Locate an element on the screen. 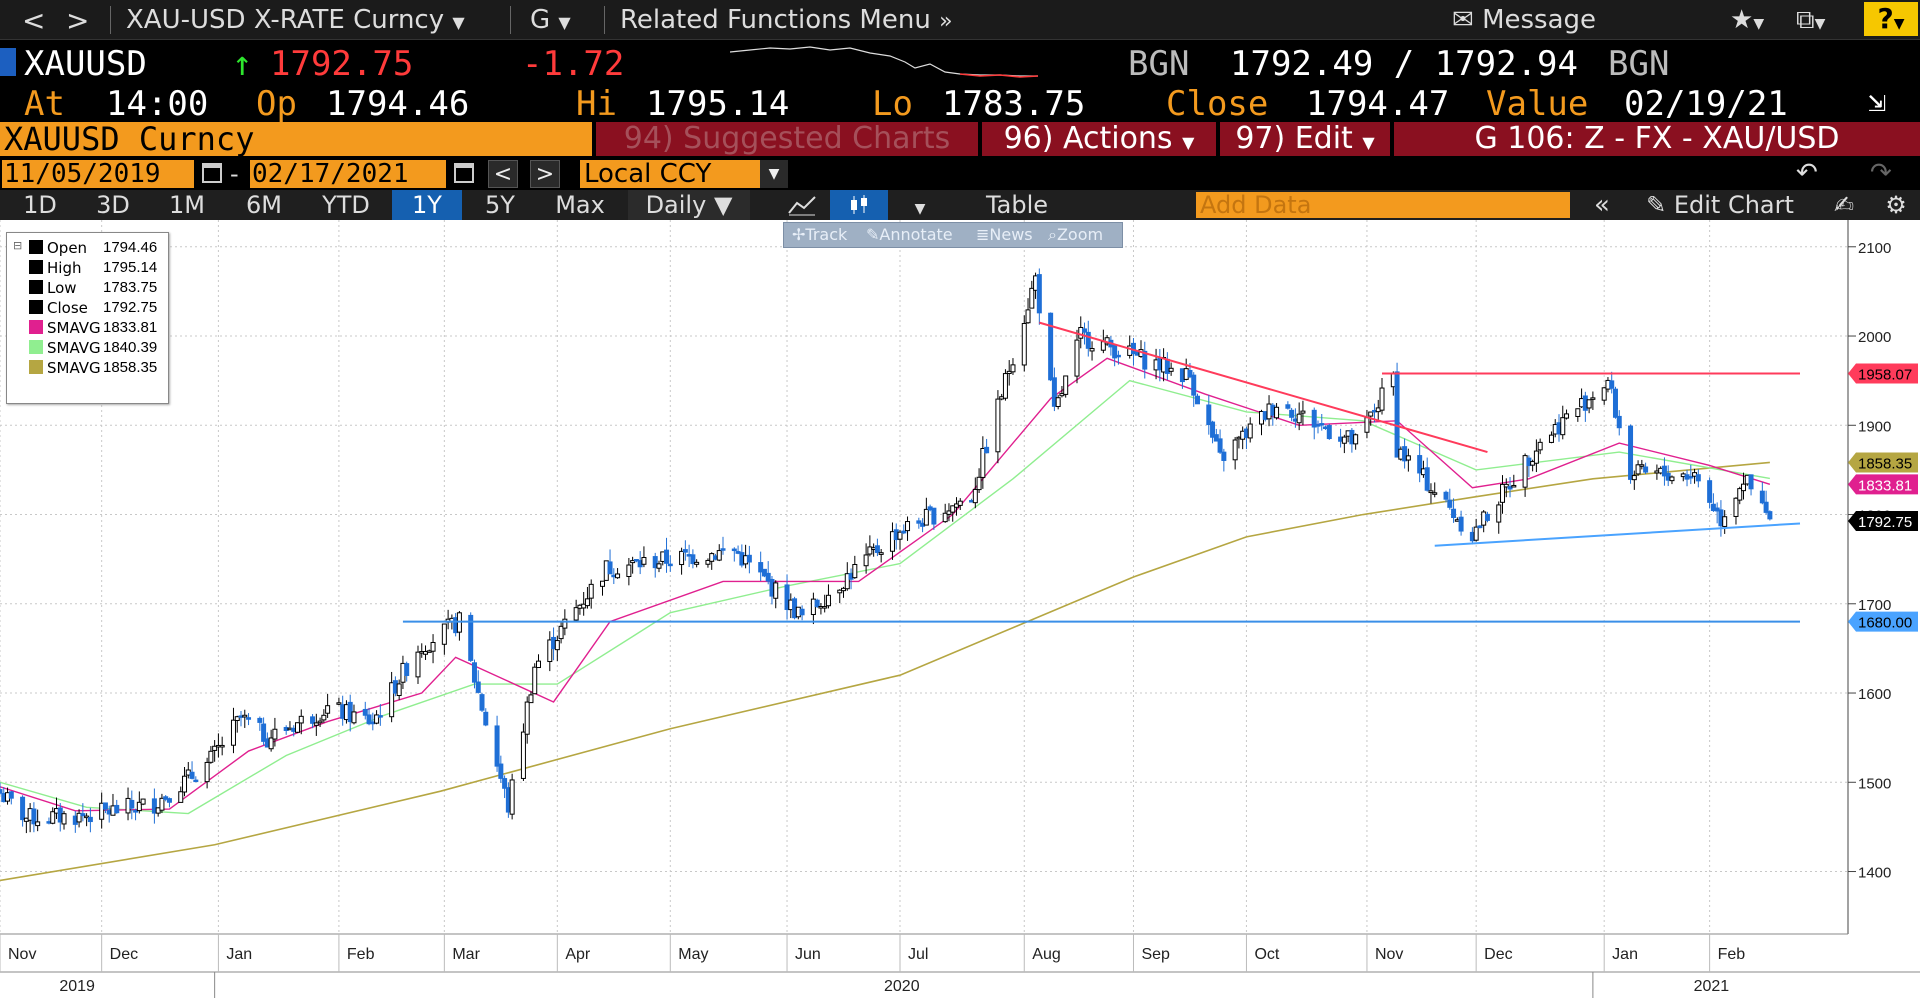  legend-row-sma-long: SMAVG 1858.35 is located at coordinates (87, 367).